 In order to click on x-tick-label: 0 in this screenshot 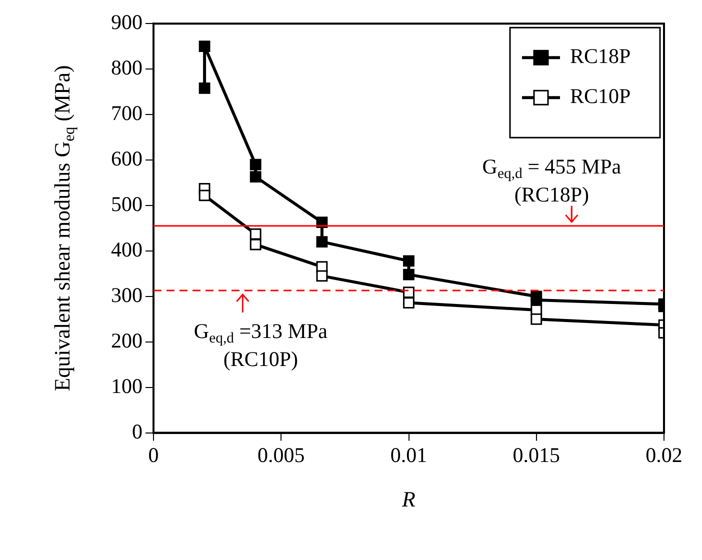, I will do `click(153, 454)`.